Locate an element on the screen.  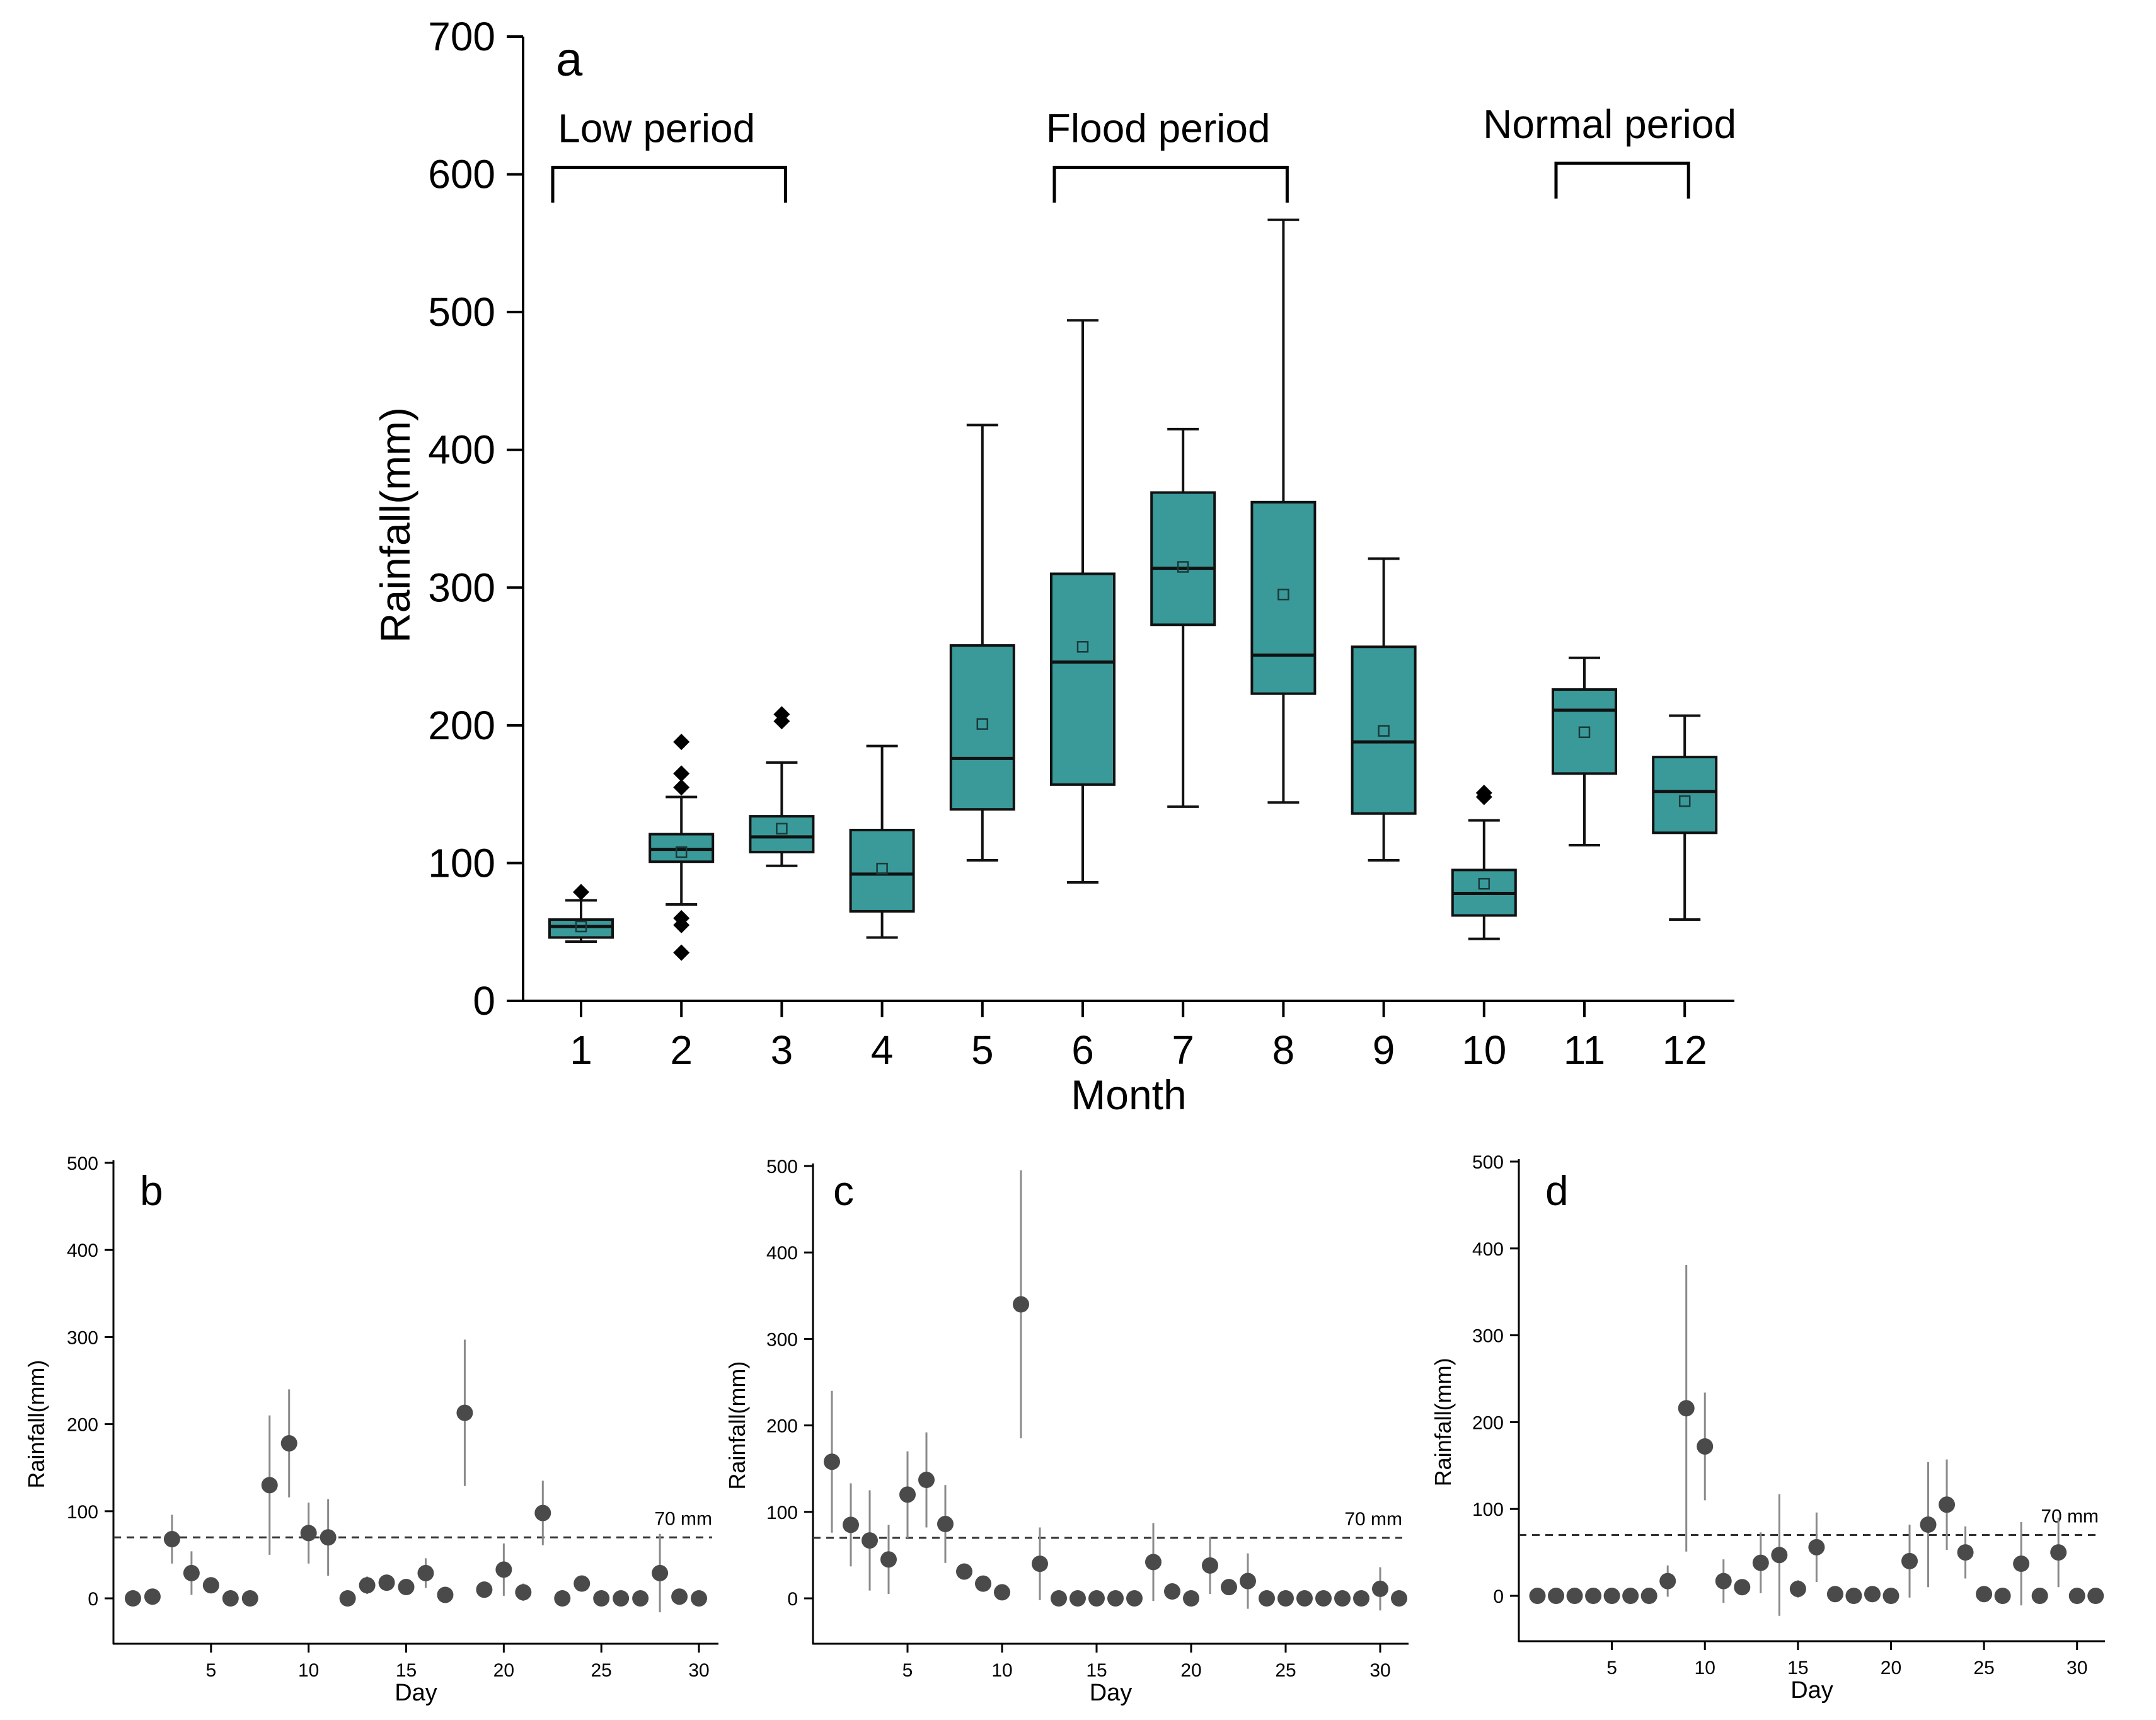
x-tick-label: 1 is located at coordinates (581, 1050).